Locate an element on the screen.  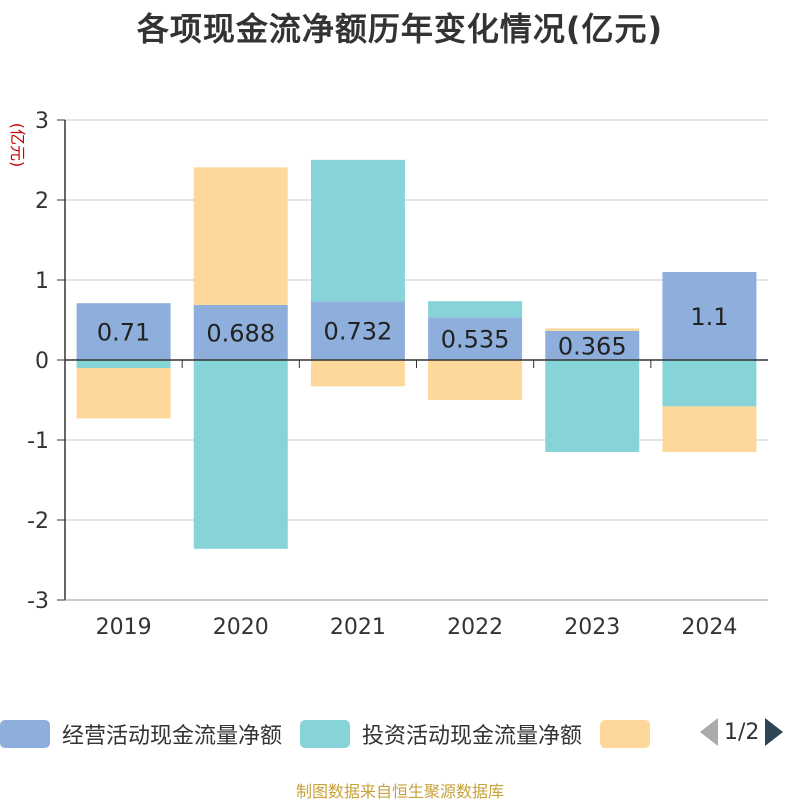
source-note: 制图数据来自恒生聚源数据库 is located at coordinates (399, 791).